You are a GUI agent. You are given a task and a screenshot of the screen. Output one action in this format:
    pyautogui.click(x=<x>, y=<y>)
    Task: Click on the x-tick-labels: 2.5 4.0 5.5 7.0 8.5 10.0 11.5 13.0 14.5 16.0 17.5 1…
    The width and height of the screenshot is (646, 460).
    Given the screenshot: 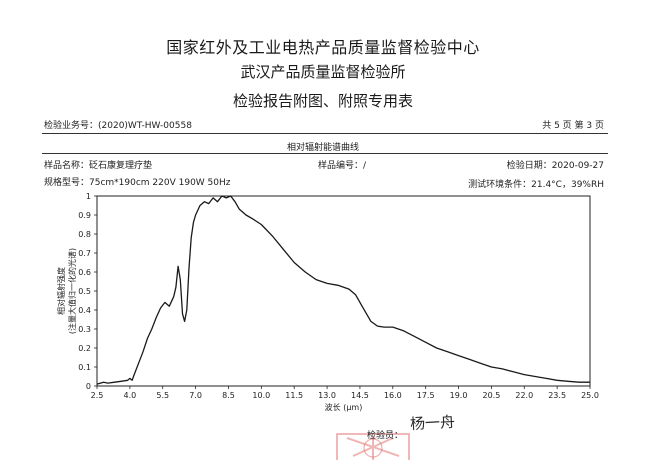 What is the action you would take?
    pyautogui.click(x=345, y=395)
    